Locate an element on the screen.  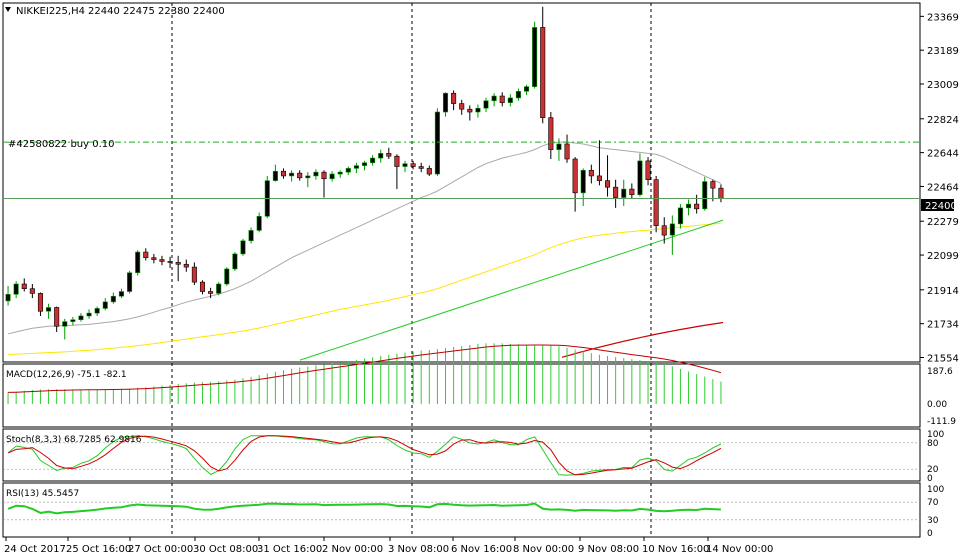
stoch-tick-label: 100 is located at coordinates (935, 435).